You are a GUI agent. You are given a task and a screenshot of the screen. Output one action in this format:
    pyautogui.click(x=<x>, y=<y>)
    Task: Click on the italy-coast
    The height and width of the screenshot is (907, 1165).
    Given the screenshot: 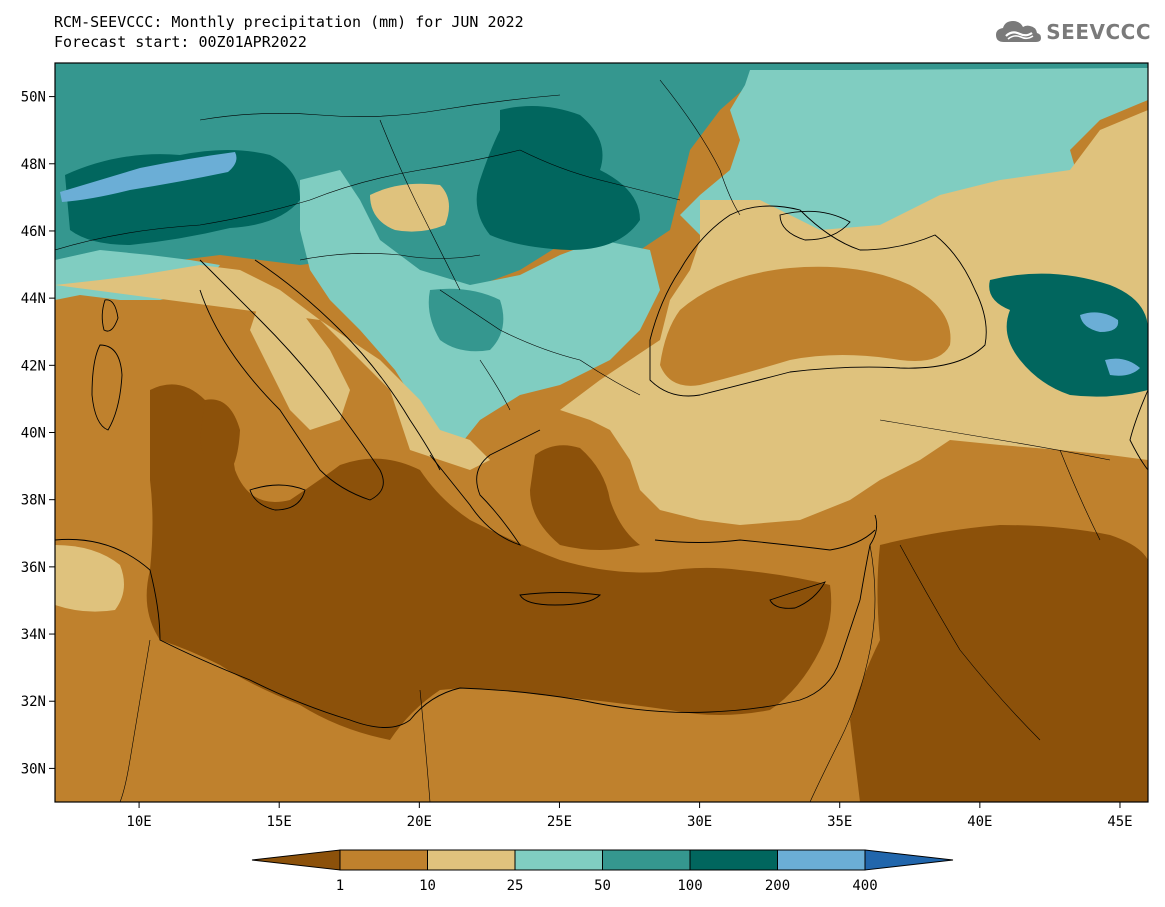 What is the action you would take?
    pyautogui.click(x=291, y=380)
    